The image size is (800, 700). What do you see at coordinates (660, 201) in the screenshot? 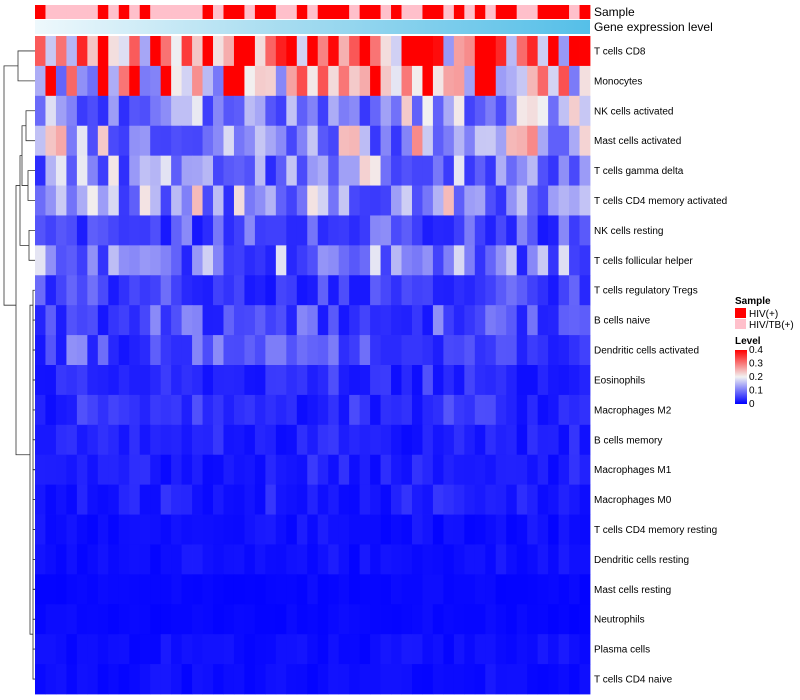
I see `row-label: T cells CD4 memory activated` at bounding box center [660, 201].